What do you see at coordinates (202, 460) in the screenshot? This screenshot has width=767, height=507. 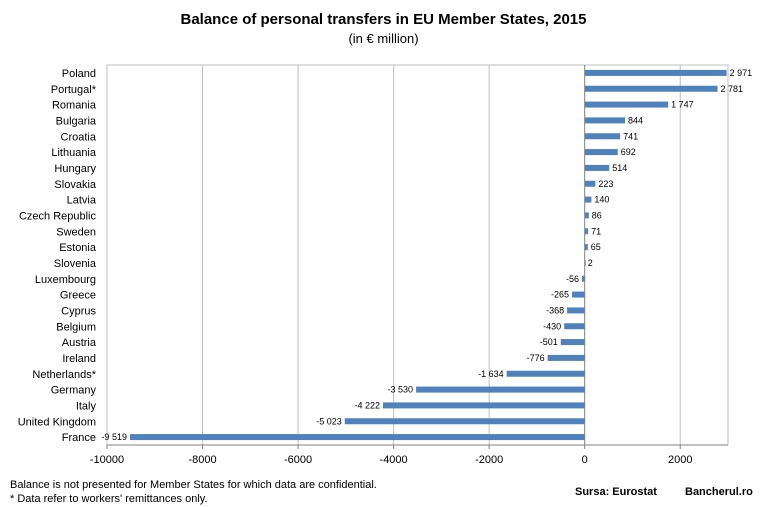 I see `x-tick-label: -8000` at bounding box center [202, 460].